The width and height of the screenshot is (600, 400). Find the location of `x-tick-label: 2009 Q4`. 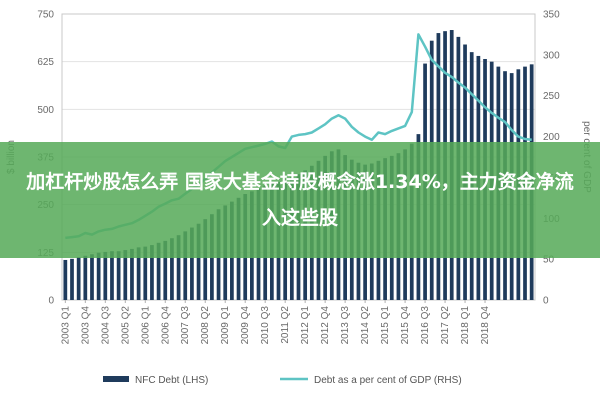

x-tick-label: 2009 Q4 is located at coordinates (245, 325).